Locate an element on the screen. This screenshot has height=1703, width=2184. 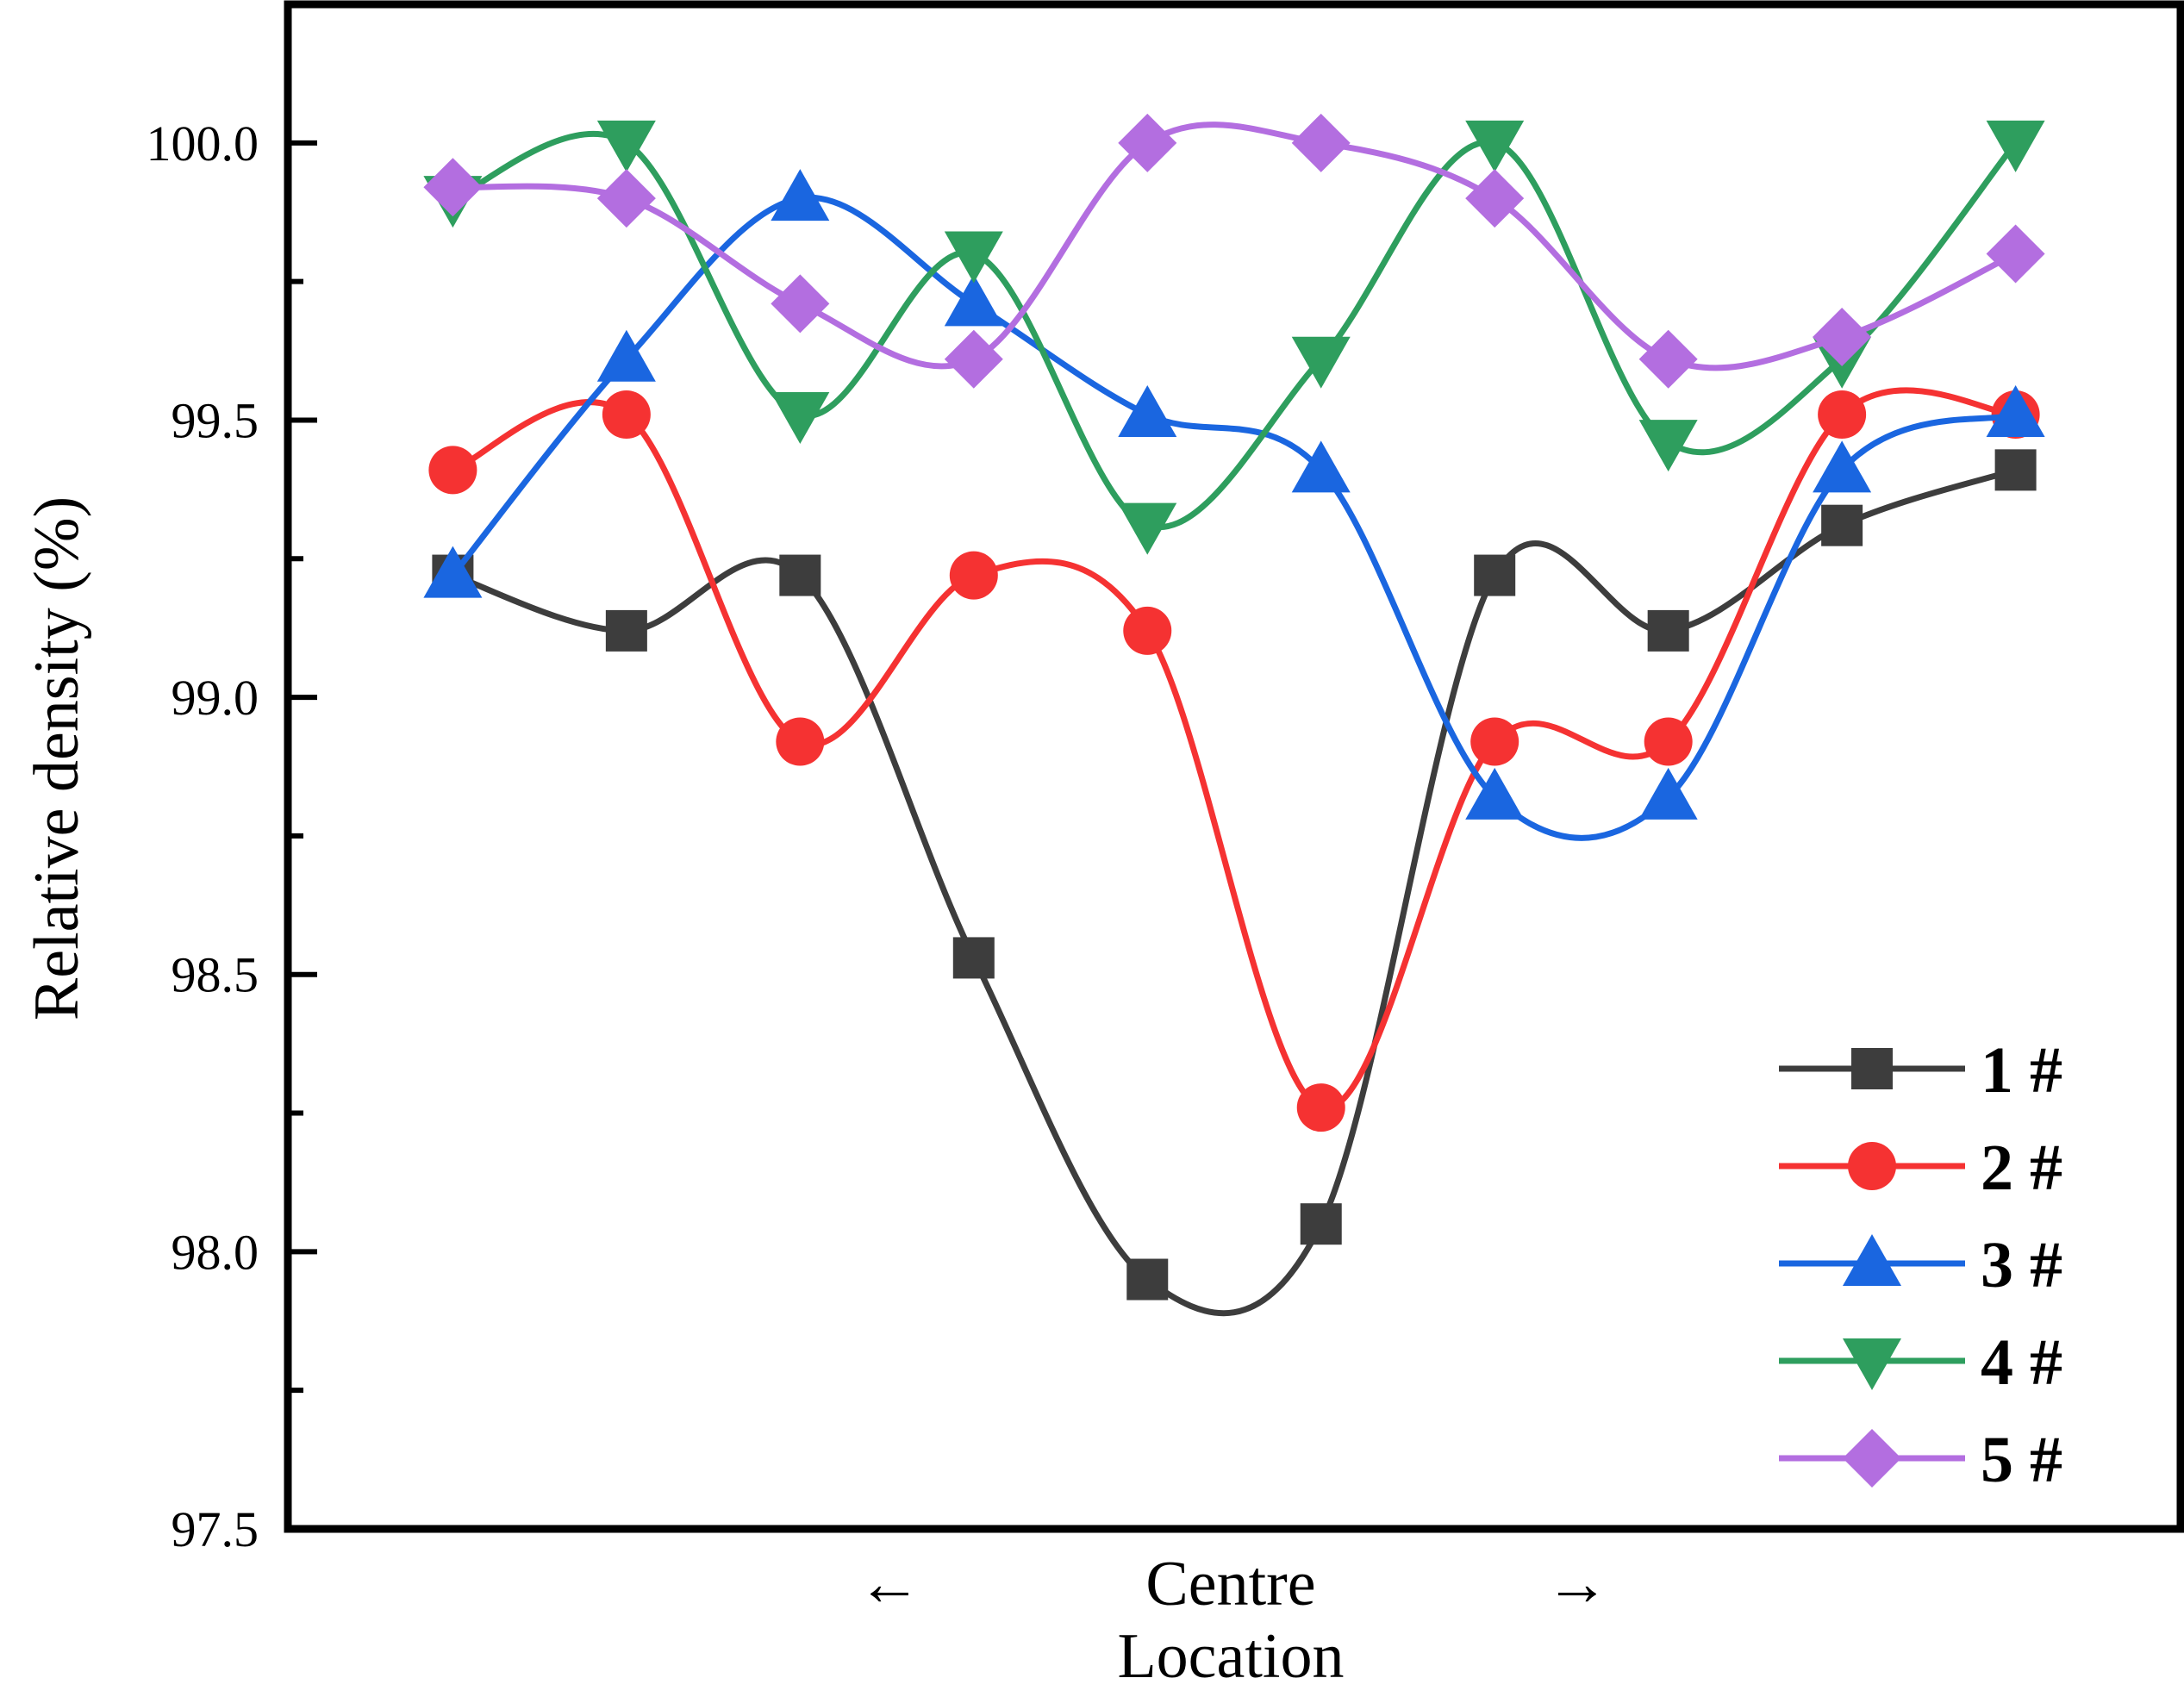
legend-label: 5 # is located at coordinates (2022, 1460).